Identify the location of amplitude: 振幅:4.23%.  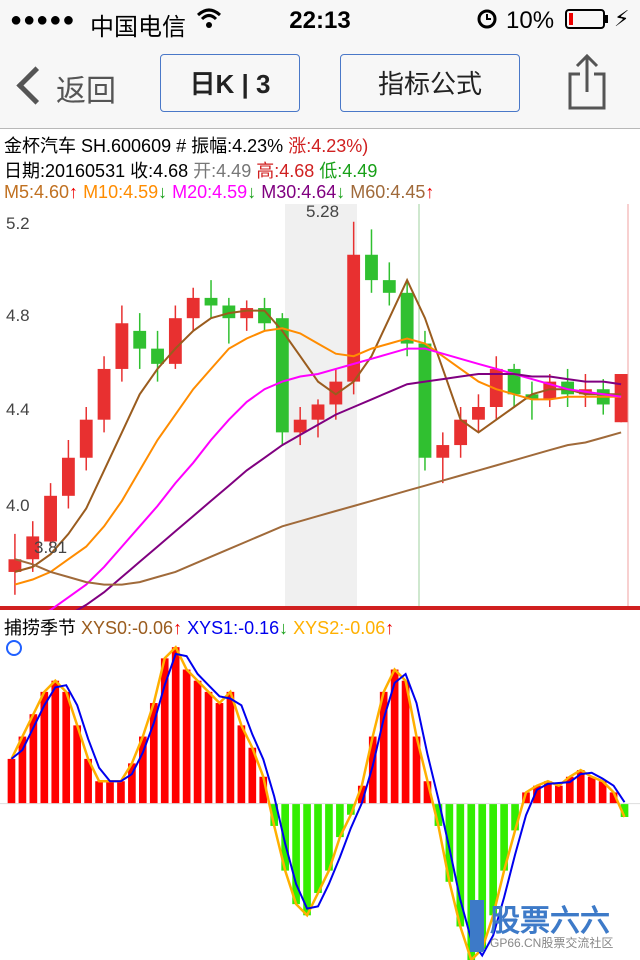
(237, 146).